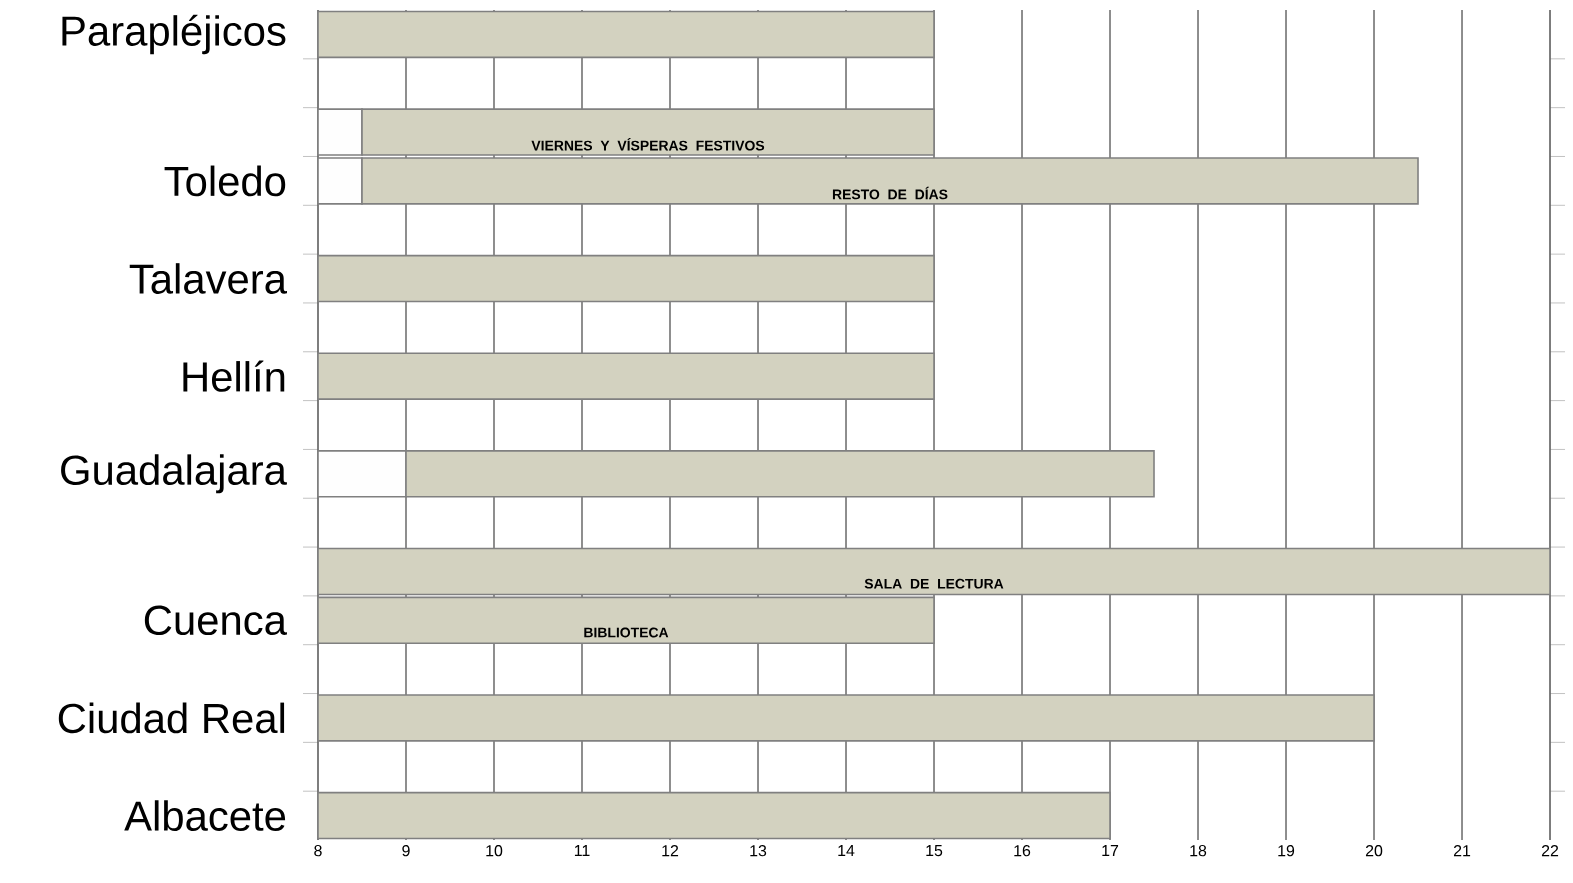  Describe the element at coordinates (758, 851) in the screenshot. I see `x-tick-label: 13` at that location.